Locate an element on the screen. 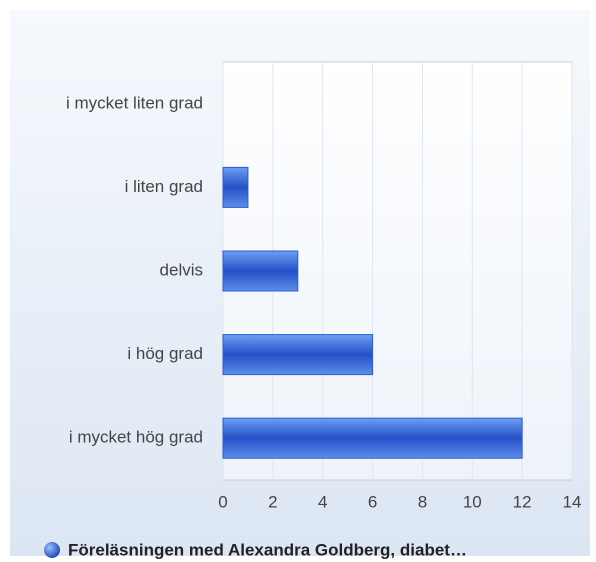 The height and width of the screenshot is (562, 596). y-tick-label: delvis is located at coordinates (181, 269).